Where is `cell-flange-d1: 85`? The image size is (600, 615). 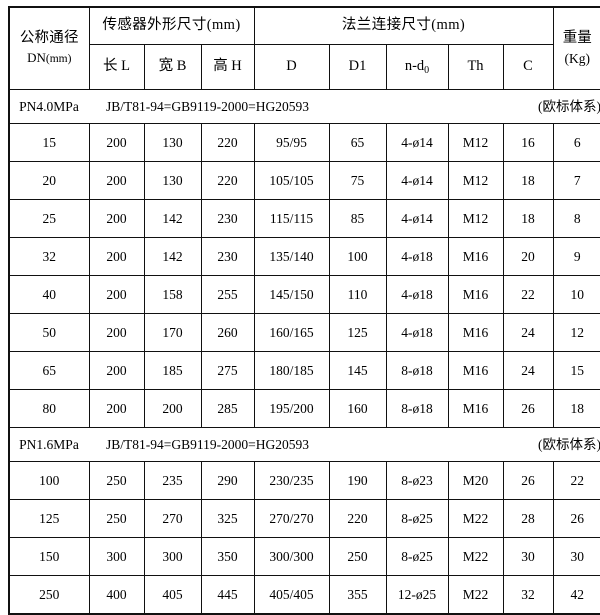
cell-flange-d1: 85 is located at coordinates (357, 219).